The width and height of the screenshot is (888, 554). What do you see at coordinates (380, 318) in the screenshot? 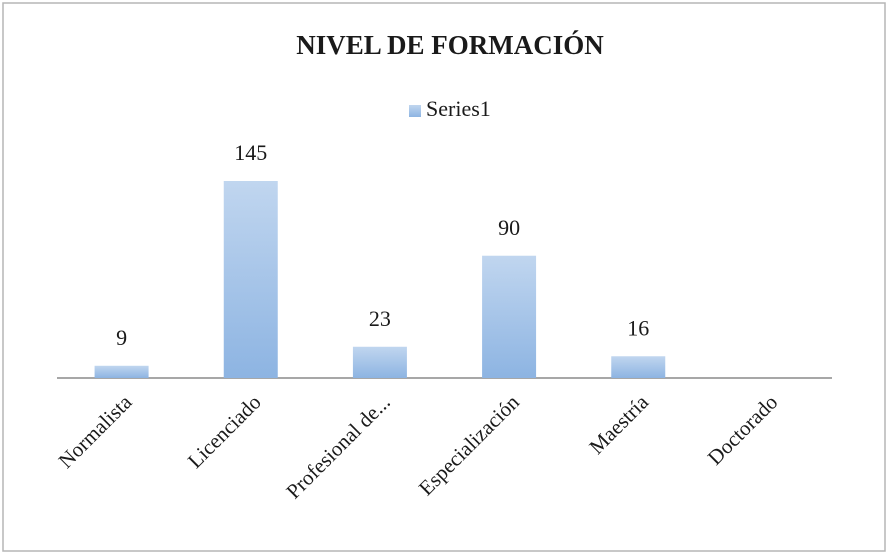
I see `data-label: 23` at bounding box center [380, 318].